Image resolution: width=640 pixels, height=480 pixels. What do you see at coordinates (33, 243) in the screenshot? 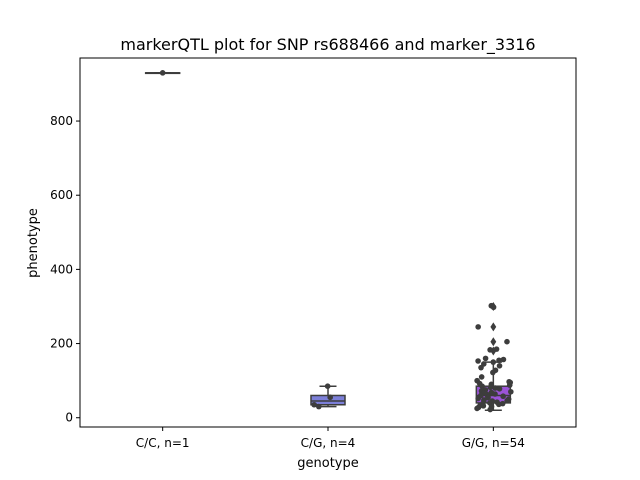
I see `y-axis-label: phenotype` at bounding box center [33, 243].